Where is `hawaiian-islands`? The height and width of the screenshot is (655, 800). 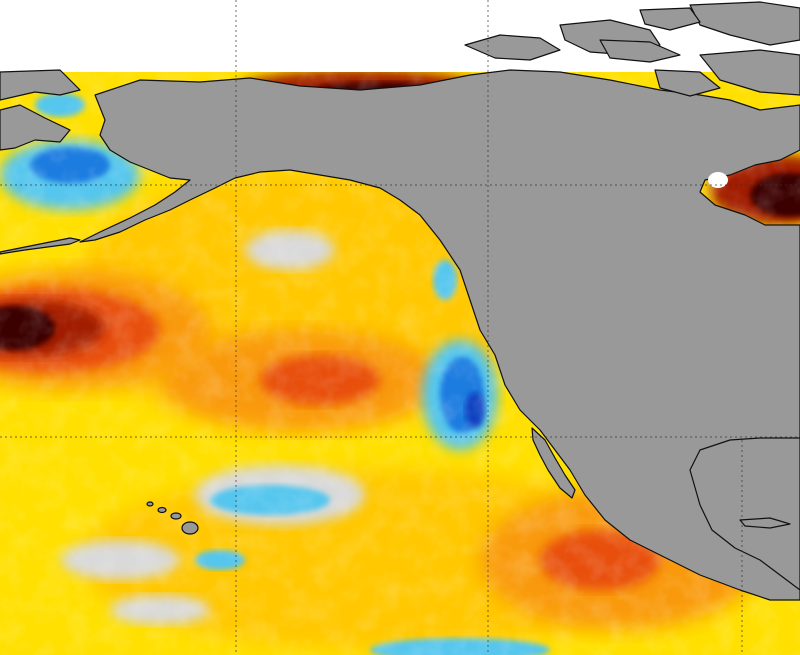
hawaiian-islands is located at coordinates (172, 518).